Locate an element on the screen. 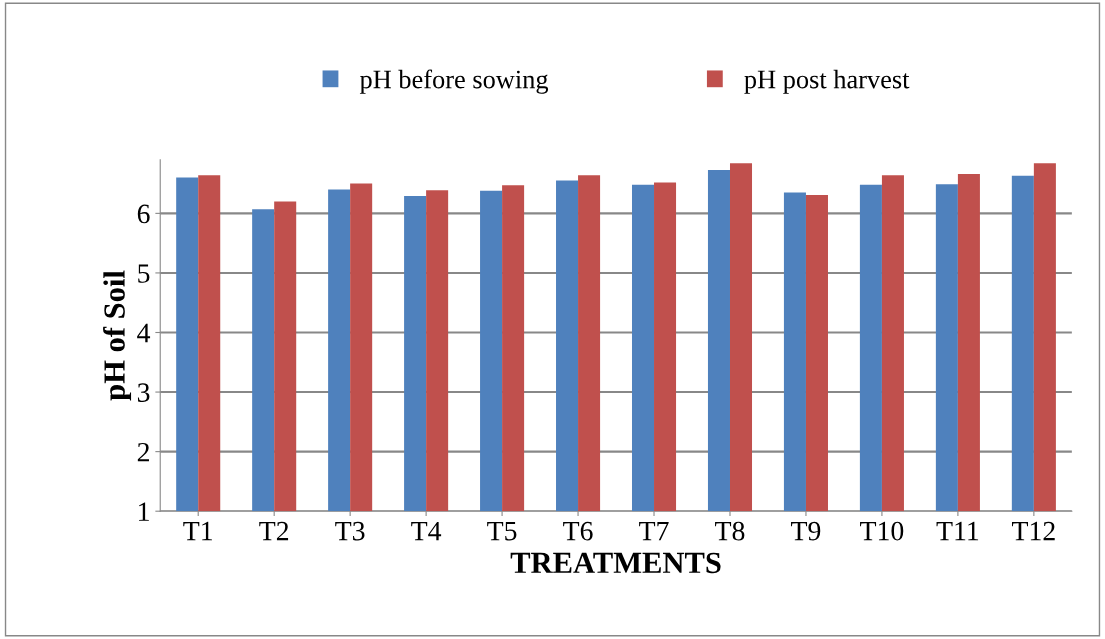 The width and height of the screenshot is (1105, 639). x-tick-label: T7 is located at coordinates (654, 531).